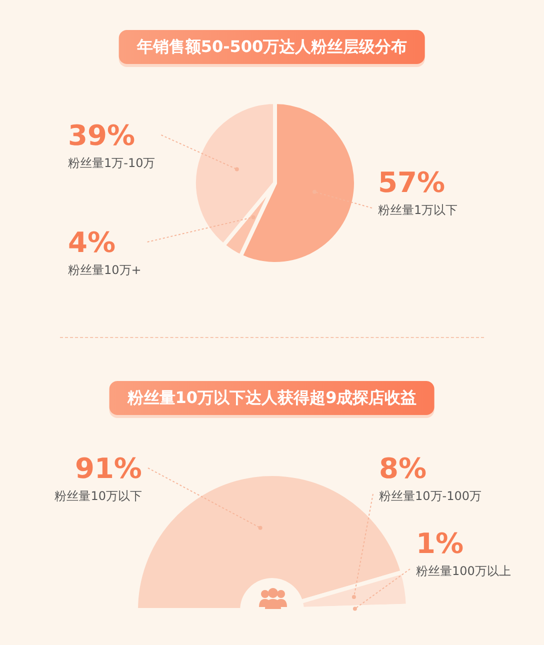 This screenshot has width=544, height=645. Describe the element at coordinates (403, 468) in the screenshot. I see `data-label: 8%` at that location.